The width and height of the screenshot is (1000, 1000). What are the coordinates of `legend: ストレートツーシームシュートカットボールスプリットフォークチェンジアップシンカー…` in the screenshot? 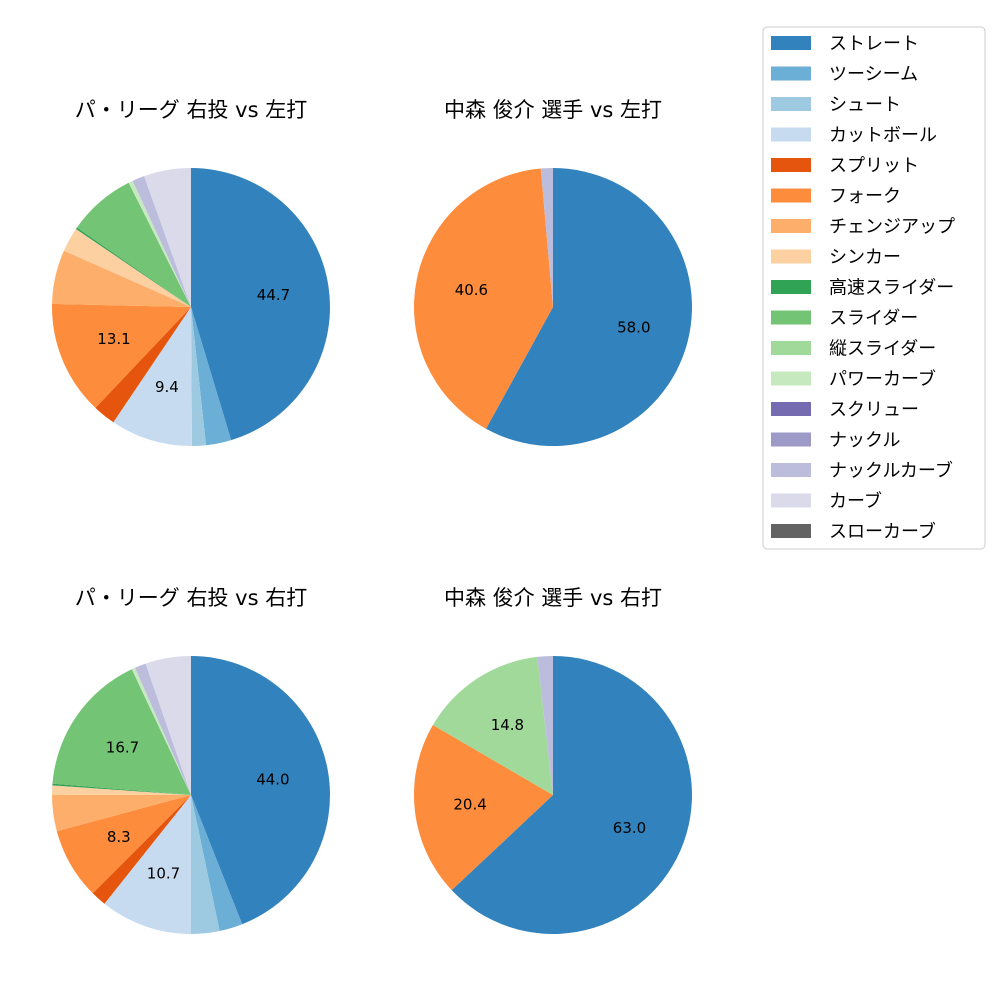 It's located at (874, 288).